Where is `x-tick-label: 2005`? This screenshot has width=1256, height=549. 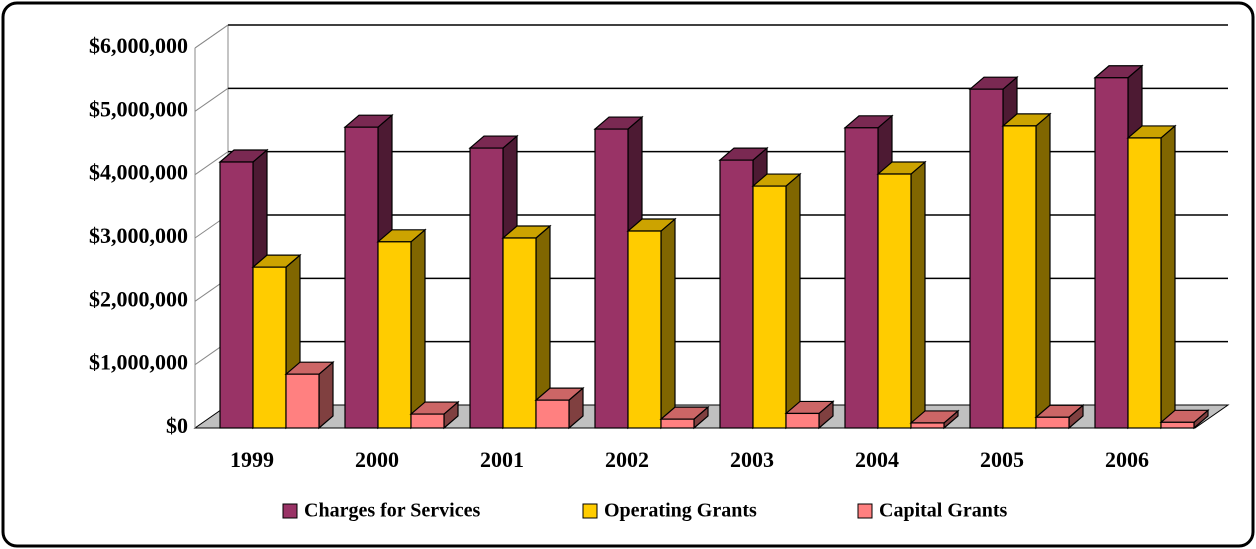 x-tick-label: 2005 is located at coordinates (1002, 459).